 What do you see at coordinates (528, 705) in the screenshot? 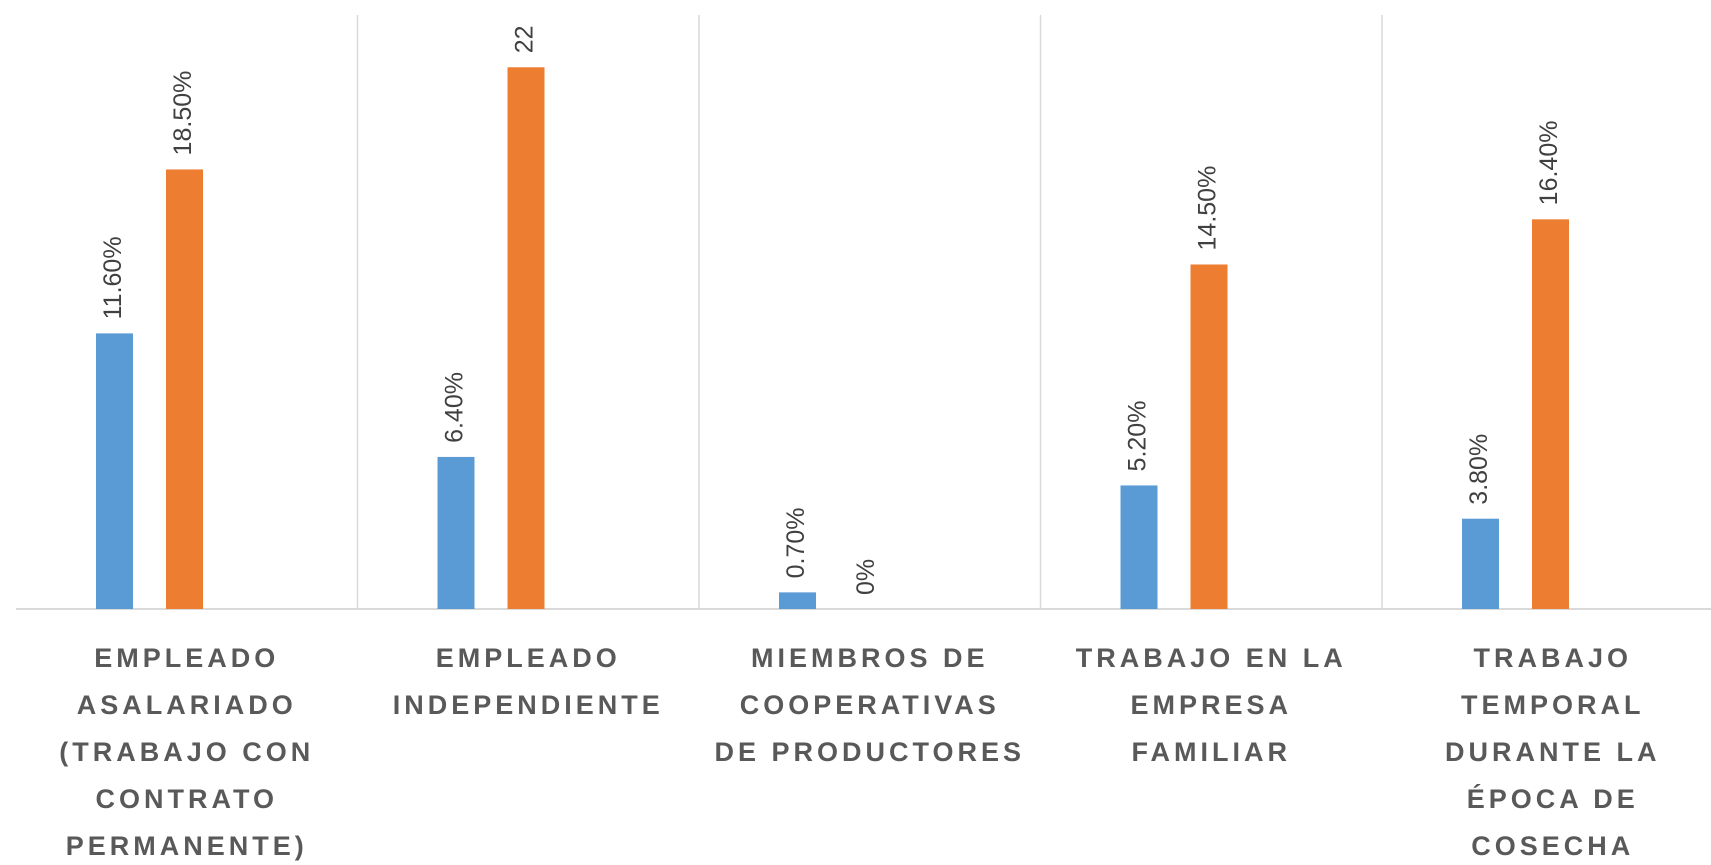
I see `x-tick-label: INDEPENDIENTE` at bounding box center [528, 705].